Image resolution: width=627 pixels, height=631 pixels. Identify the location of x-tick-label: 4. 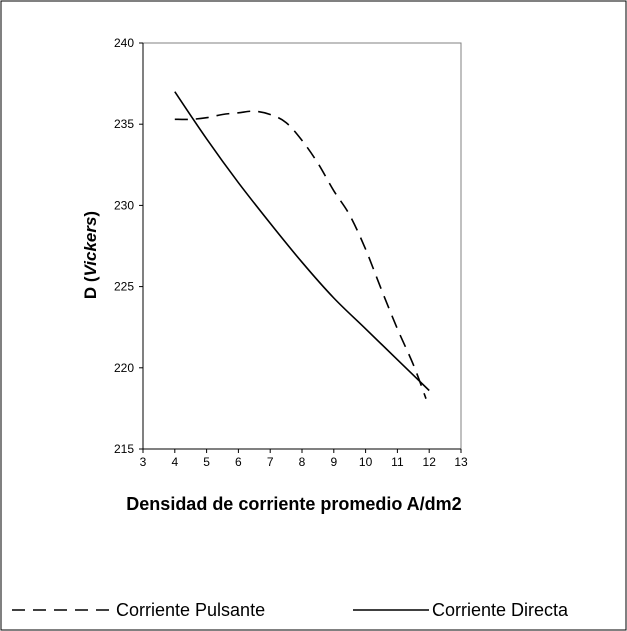
(174, 462).